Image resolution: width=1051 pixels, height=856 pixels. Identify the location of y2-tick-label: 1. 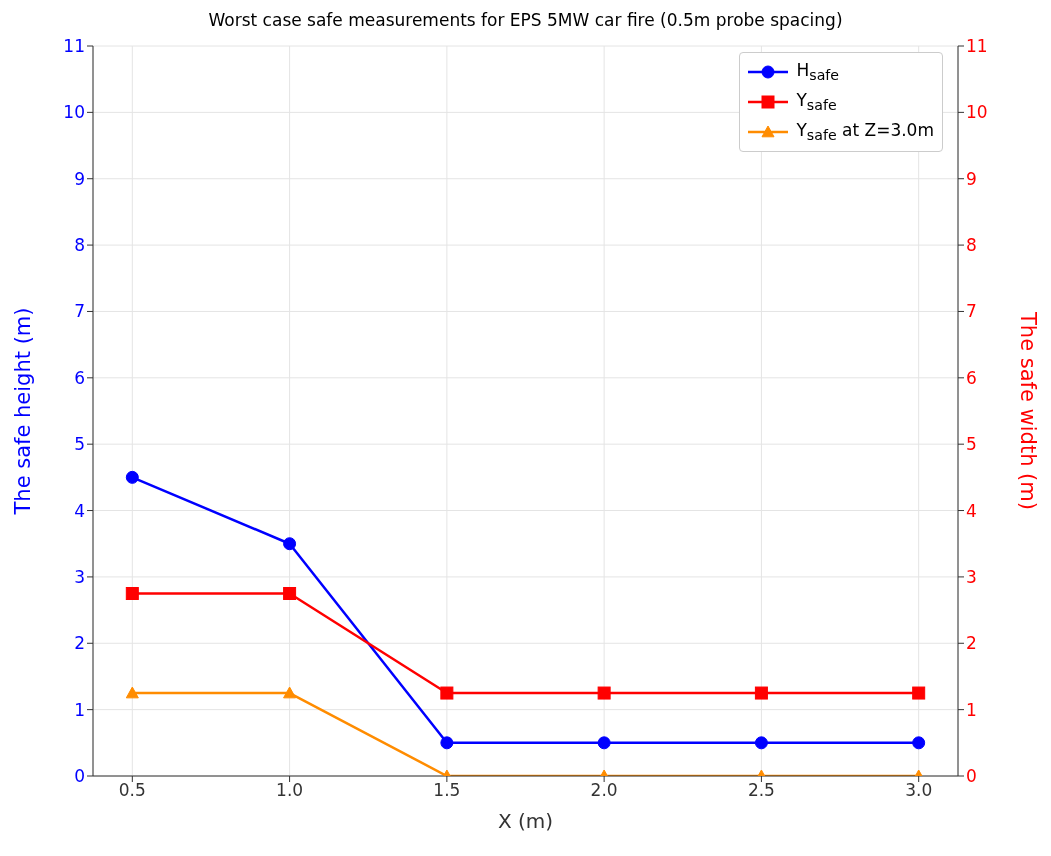
(971, 709).